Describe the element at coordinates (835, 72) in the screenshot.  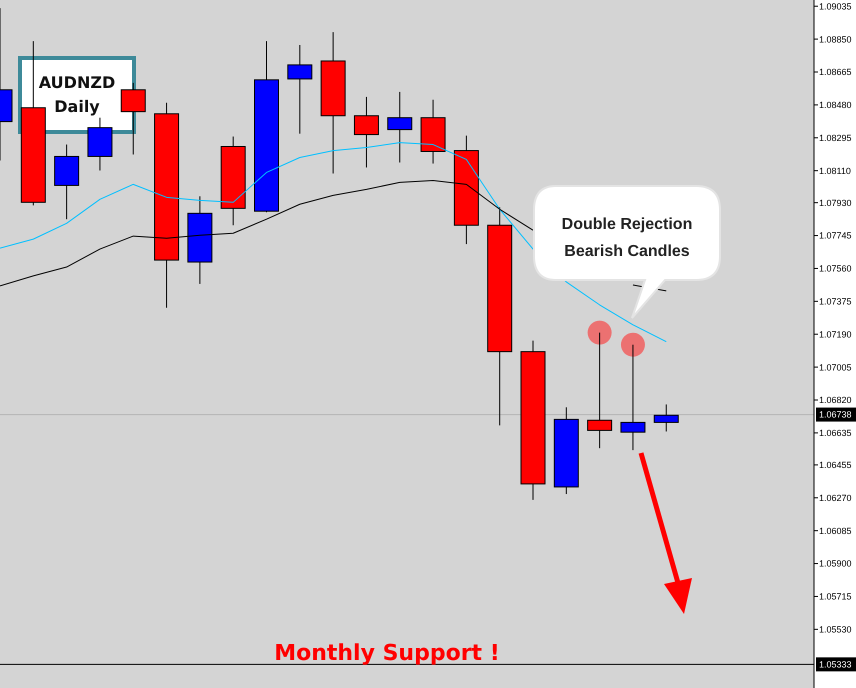
I see `y-tick-label: 1.08665` at that location.